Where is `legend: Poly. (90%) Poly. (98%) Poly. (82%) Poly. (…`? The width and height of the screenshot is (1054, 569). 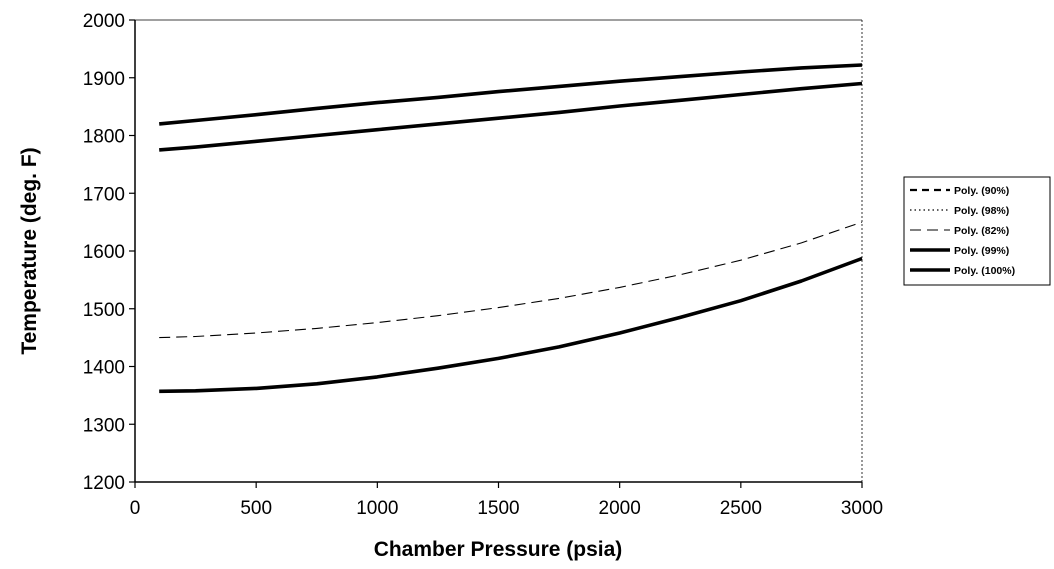 legend: Poly. (90%) Poly. (98%) Poly. (82%) Poly. (… is located at coordinates (977, 231).